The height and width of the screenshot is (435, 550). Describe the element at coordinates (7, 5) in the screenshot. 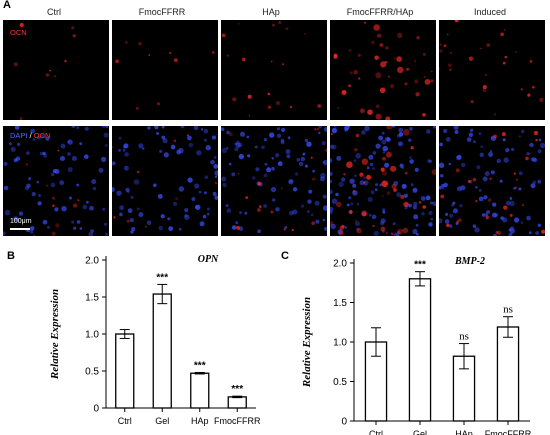

I see `panel-a-letter: A` at that location.